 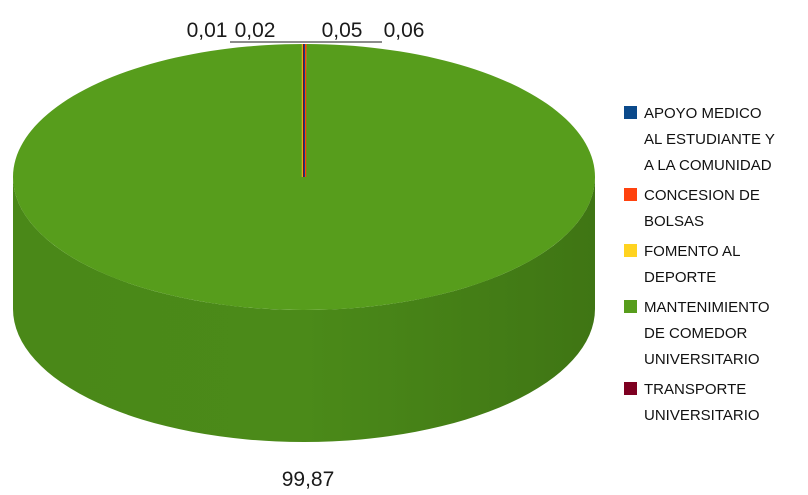 What do you see at coordinates (255, 30) in the screenshot?
I see `data-label-transporte-universitario: 0,02` at bounding box center [255, 30].